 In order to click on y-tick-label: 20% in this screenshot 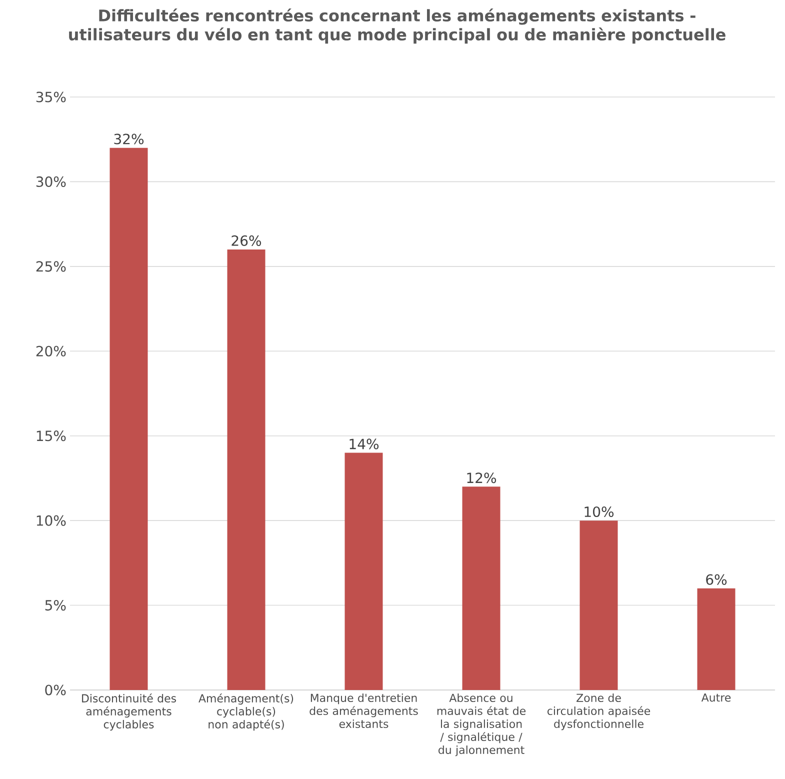, I will do `click(51, 351)`.